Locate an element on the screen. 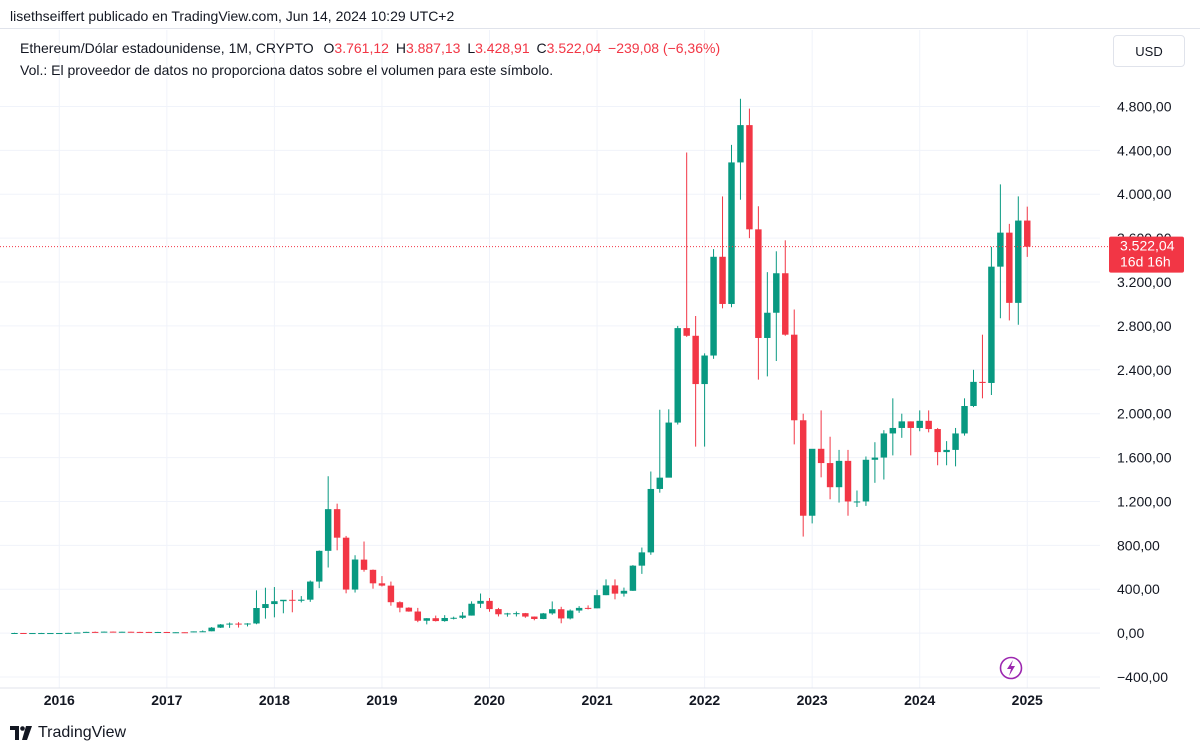 The height and width of the screenshot is (754, 1200). low-value: 3.428,91 is located at coordinates (502, 48).